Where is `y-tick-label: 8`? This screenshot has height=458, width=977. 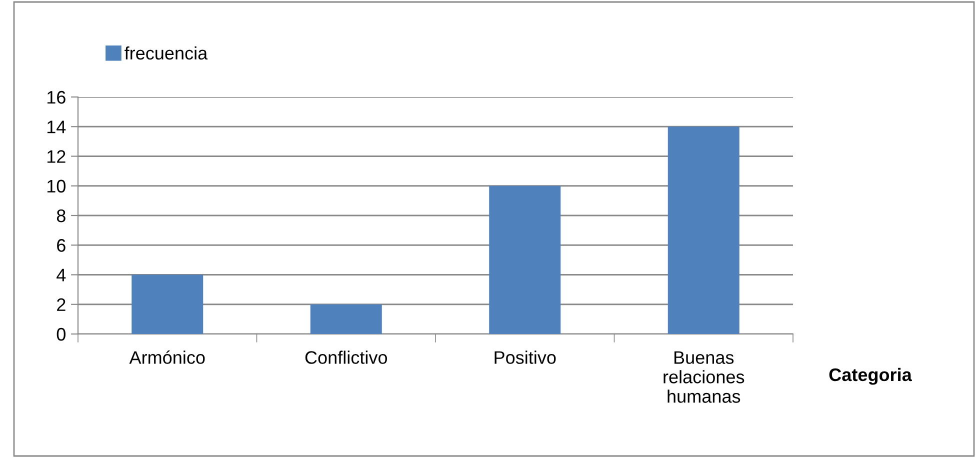
y-tick-label: 8 is located at coordinates (61, 215).